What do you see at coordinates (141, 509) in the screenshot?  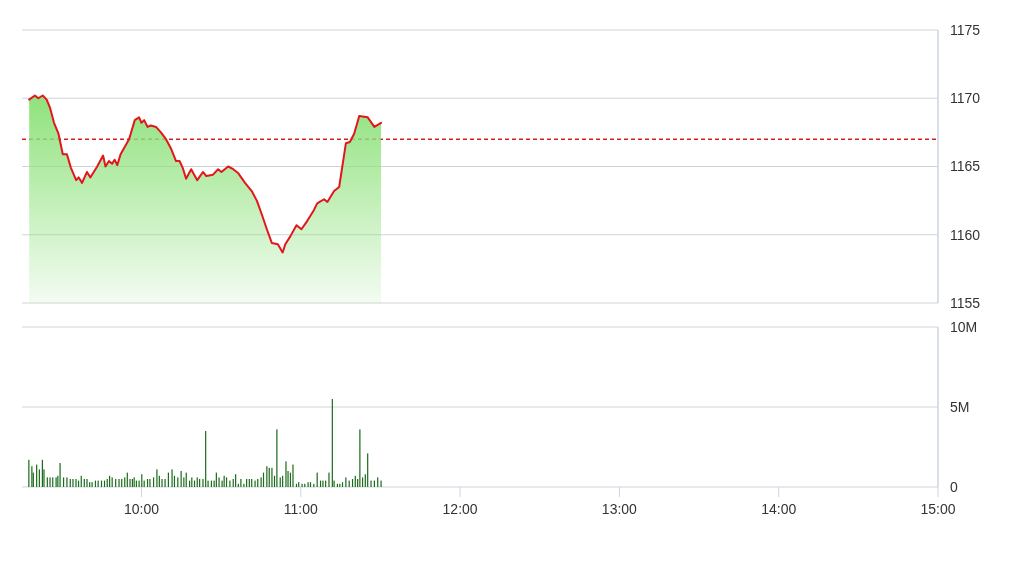 I see `x-tick-label: 10:00` at bounding box center [141, 509].